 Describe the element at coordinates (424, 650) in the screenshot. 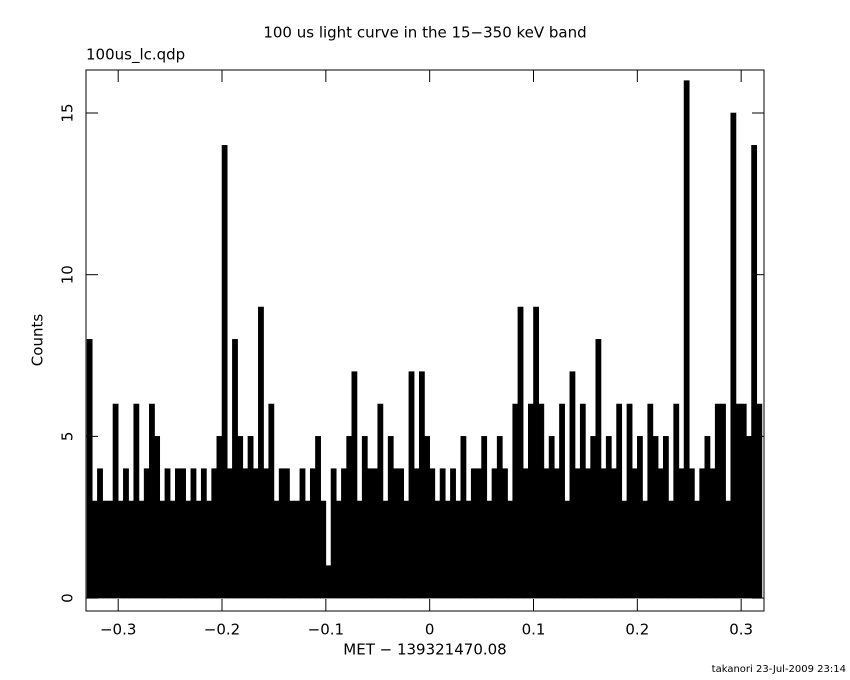

I see `x-axis-label: MET − 139321470.08` at that location.